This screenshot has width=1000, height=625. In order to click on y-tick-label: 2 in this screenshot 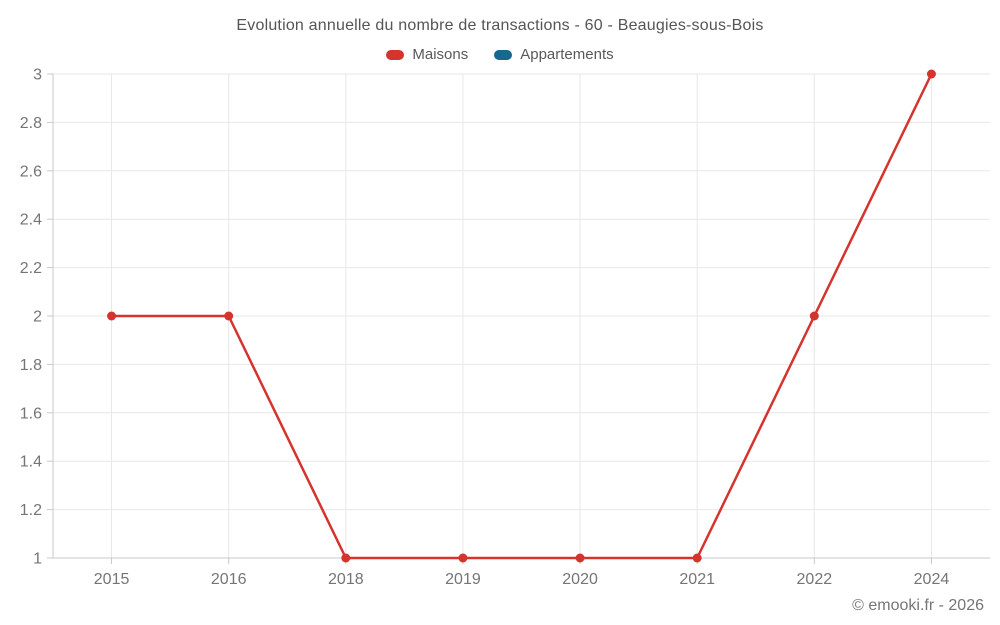, I will do `click(37, 317)`.